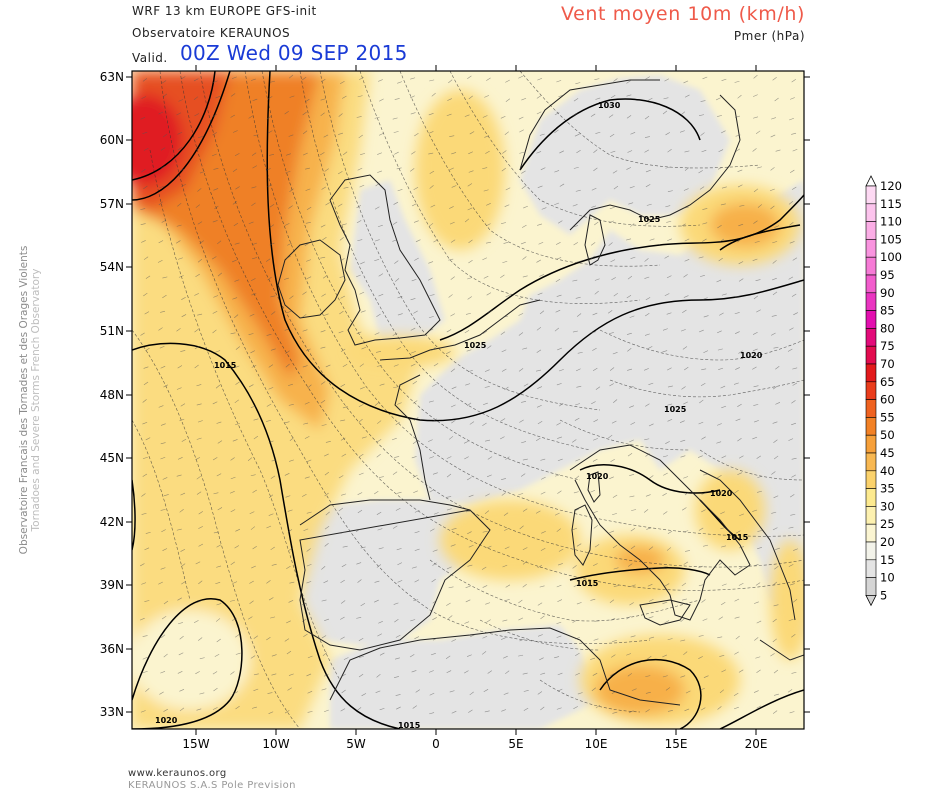 The height and width of the screenshot is (800, 937). Describe the element at coordinates (596, 744) in the screenshot. I see `lon-label: 10E` at that location.